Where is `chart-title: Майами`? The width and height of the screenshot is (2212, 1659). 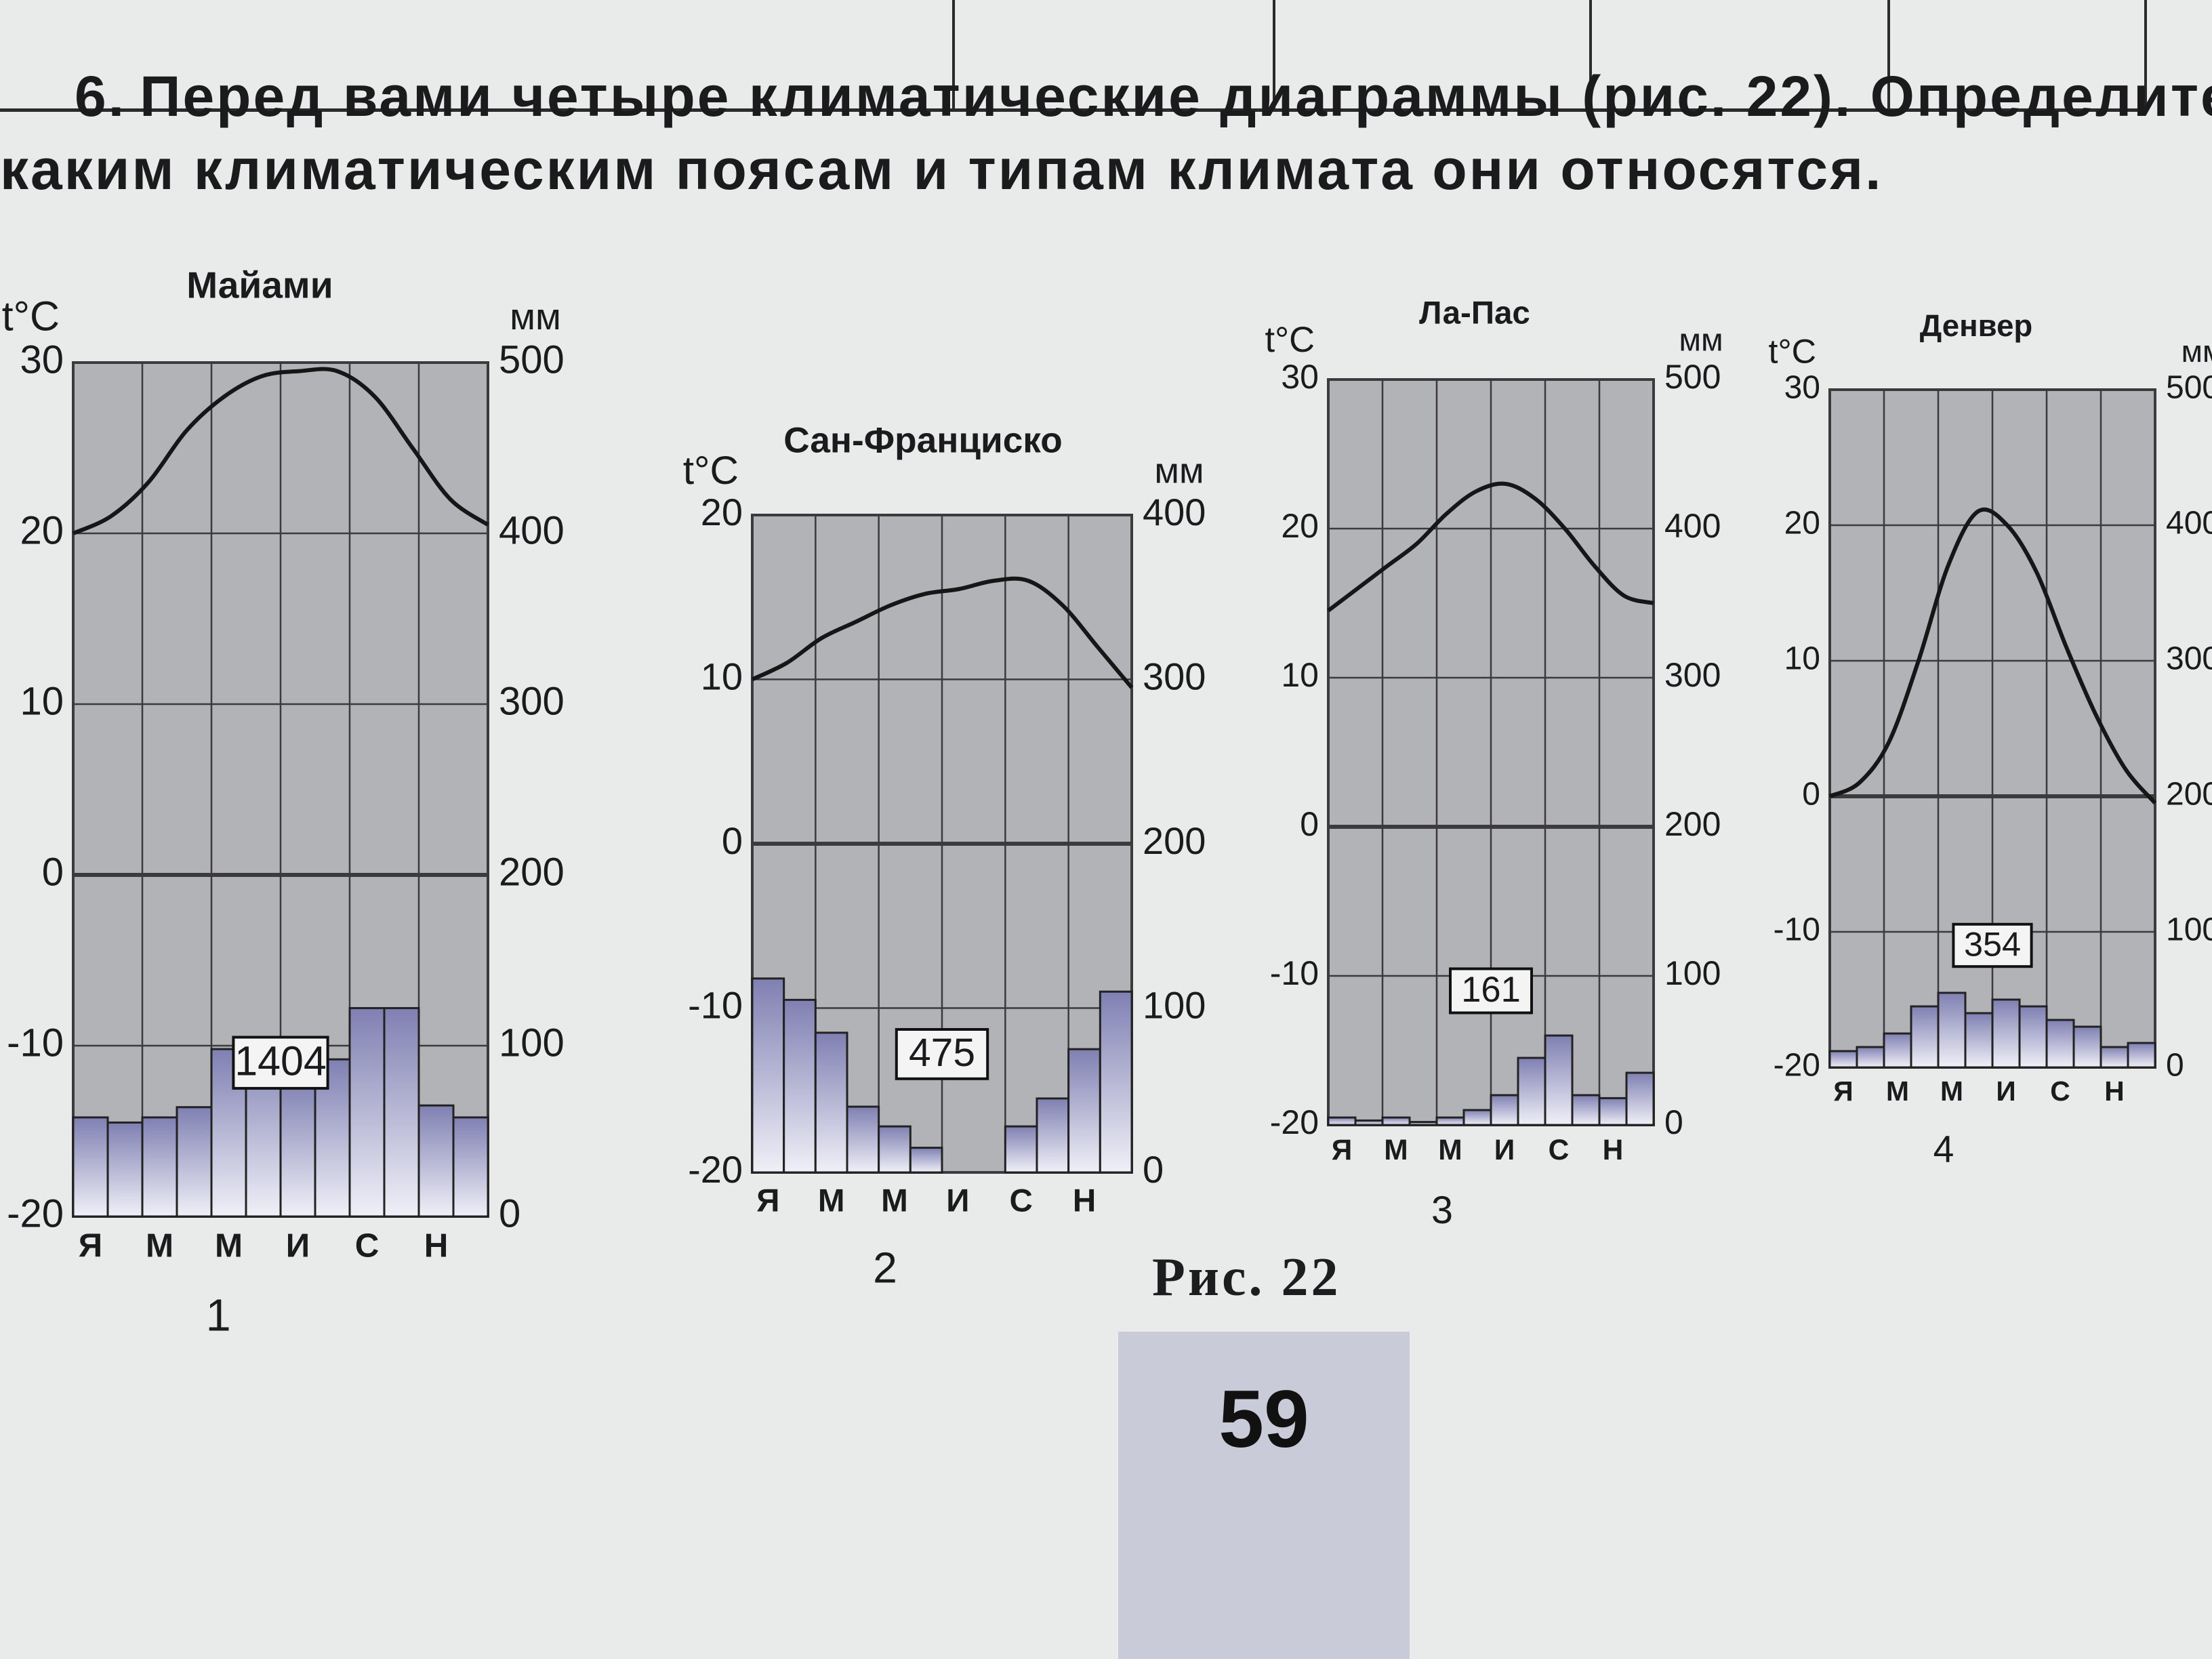 chart-title: Майами is located at coordinates (259, 285).